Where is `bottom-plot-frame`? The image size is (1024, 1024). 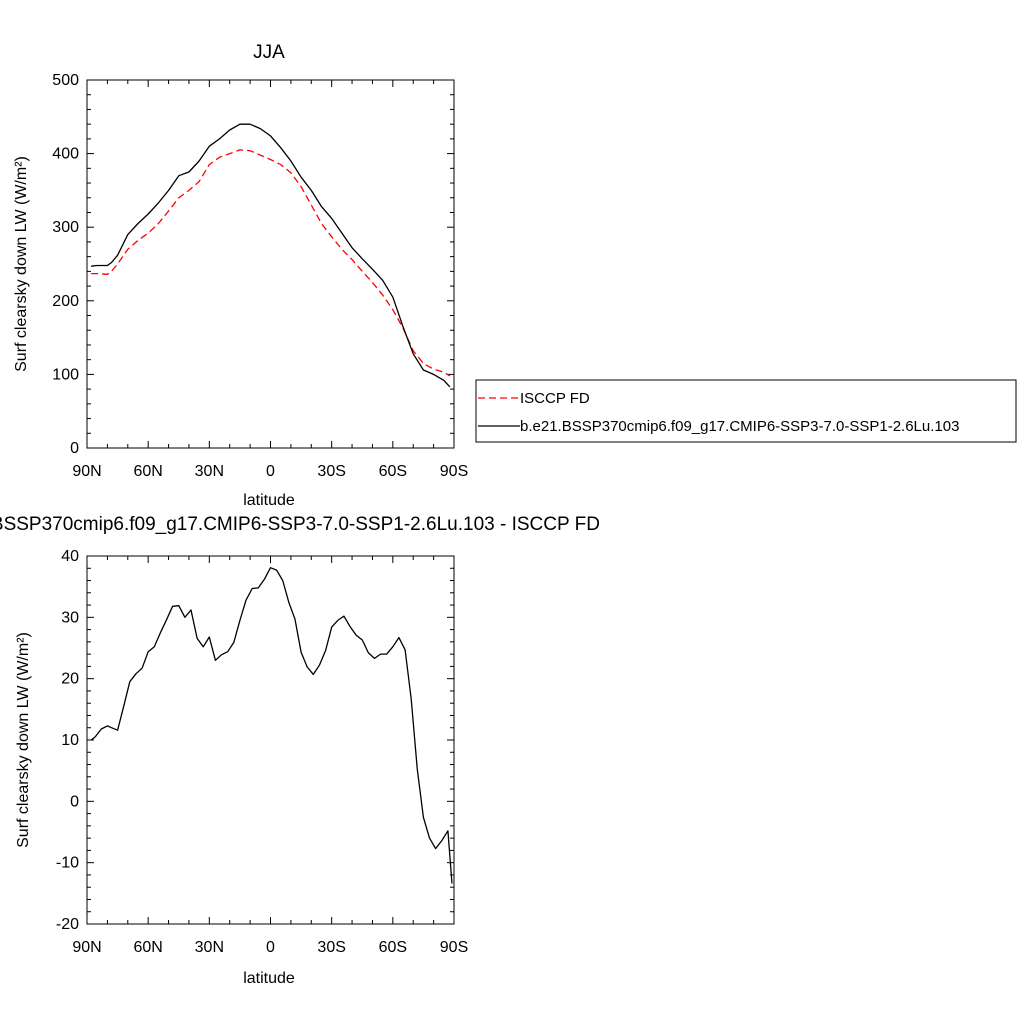
bottom-plot-frame is located at coordinates (270, 740).